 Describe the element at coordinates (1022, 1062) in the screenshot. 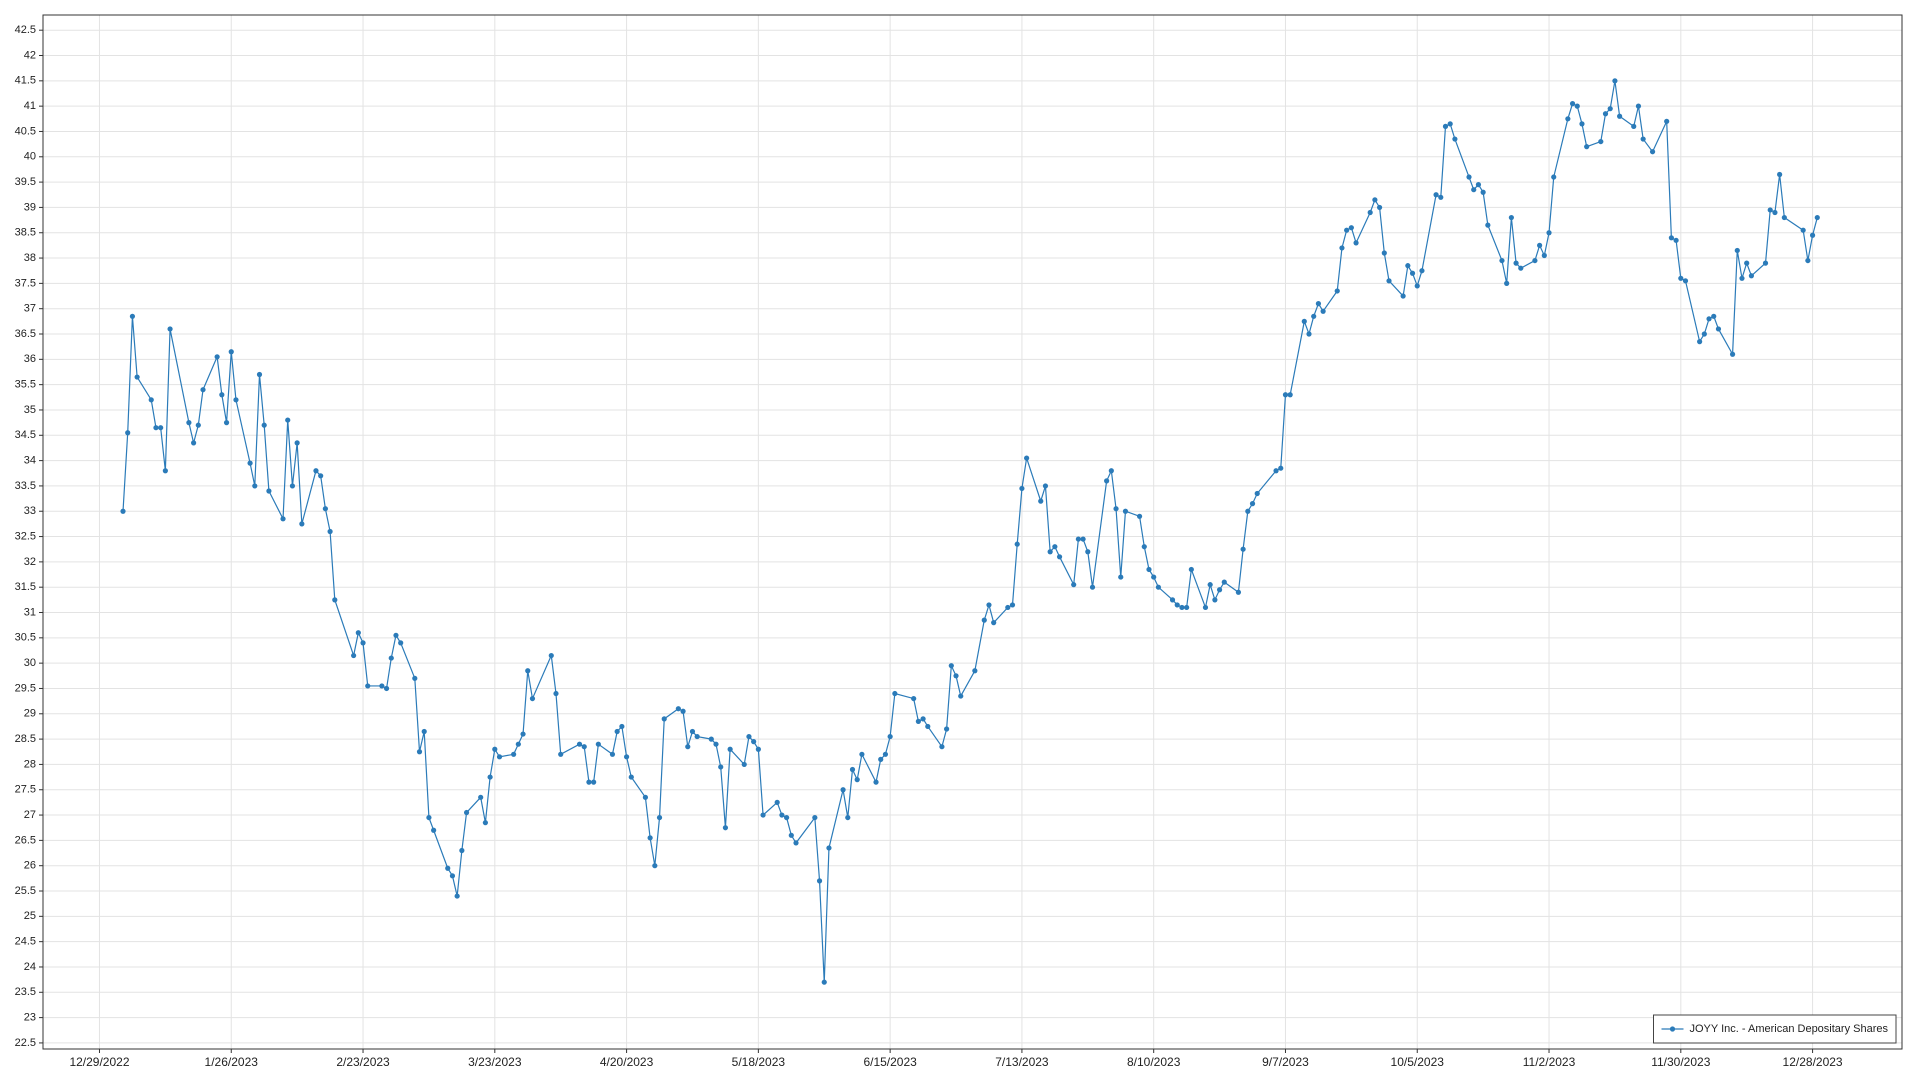

I see `x-tick-label: 7/13/2023` at that location.